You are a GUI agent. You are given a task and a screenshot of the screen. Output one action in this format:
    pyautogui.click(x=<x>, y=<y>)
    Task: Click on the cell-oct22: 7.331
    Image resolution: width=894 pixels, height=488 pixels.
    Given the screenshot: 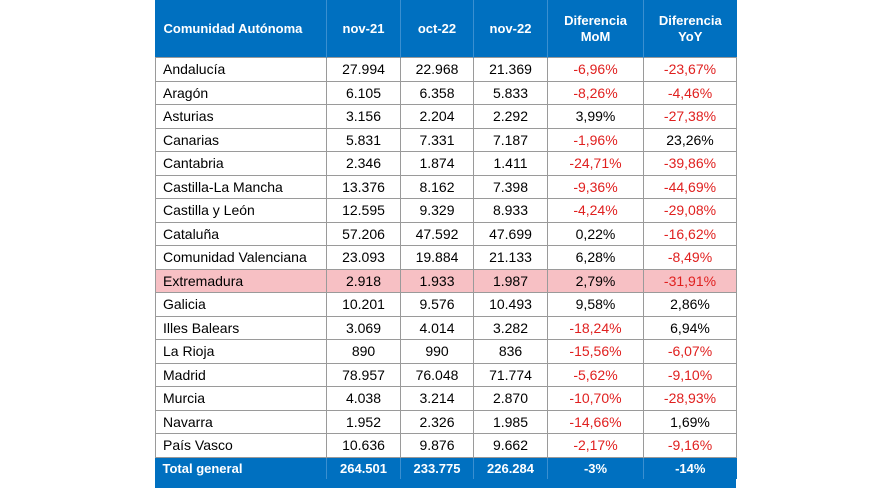 What is the action you would take?
    pyautogui.click(x=437, y=139)
    